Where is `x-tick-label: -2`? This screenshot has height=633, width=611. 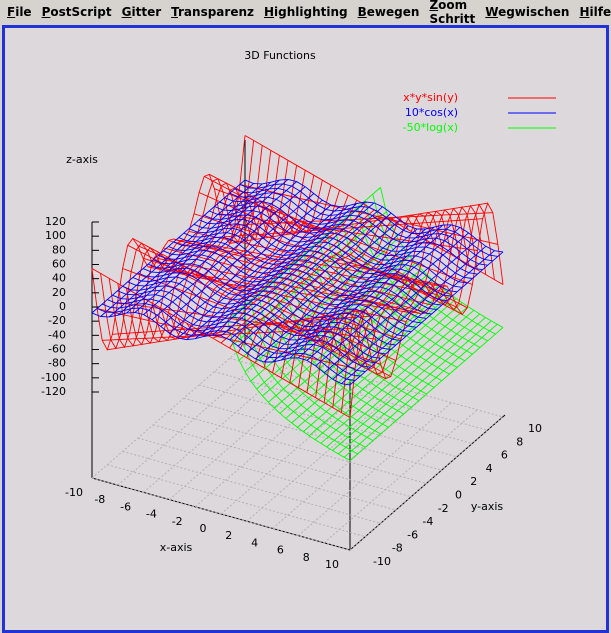 x-tick-label: -2 is located at coordinates (177, 521).